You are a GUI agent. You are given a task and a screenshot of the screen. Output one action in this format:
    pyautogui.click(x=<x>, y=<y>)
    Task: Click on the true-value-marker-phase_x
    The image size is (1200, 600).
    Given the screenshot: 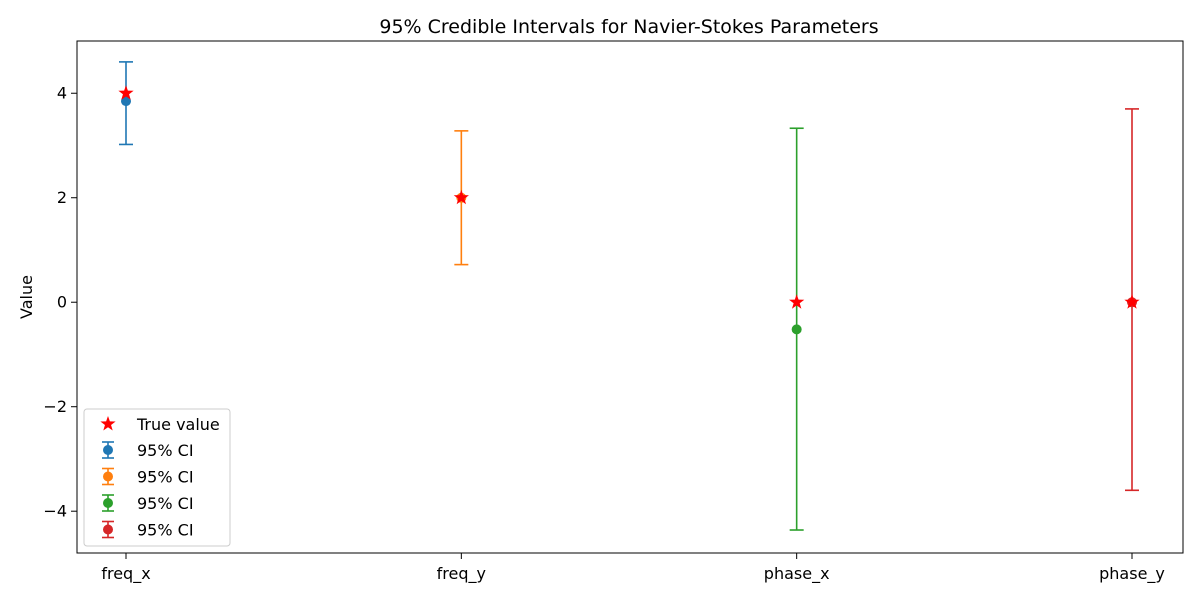 What is the action you would take?
    pyautogui.click(x=797, y=301)
    